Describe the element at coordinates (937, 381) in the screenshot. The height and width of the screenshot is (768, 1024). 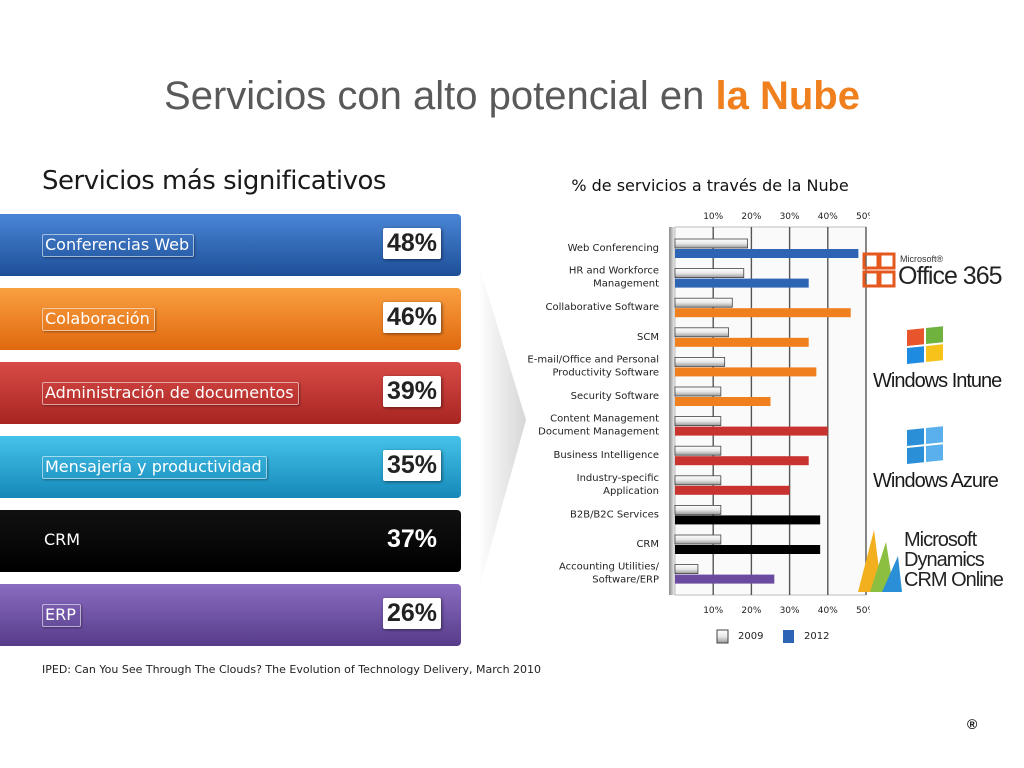
I see `intune-text: Windows Intune` at that location.